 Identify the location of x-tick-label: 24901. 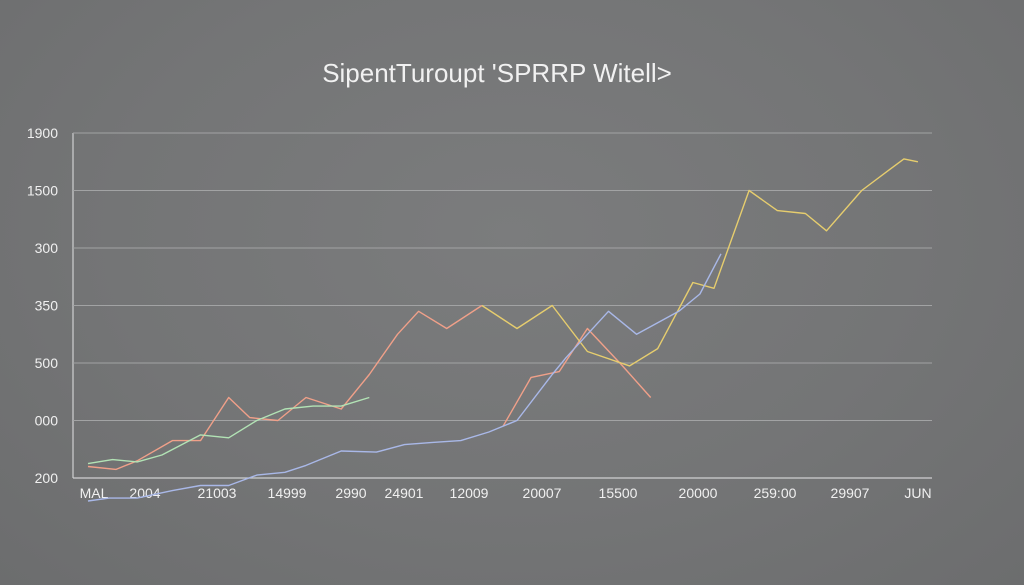
(404, 493).